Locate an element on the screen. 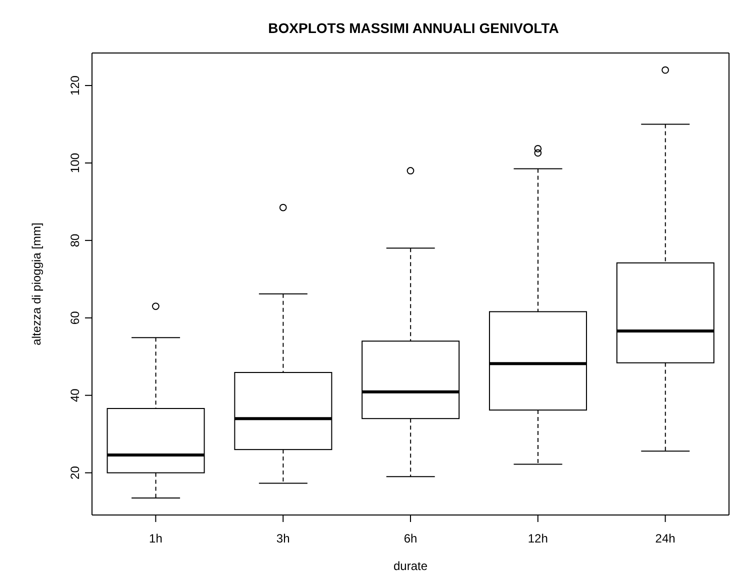 The width and height of the screenshot is (747, 588). y-tick-label: 60 is located at coordinates (75, 317).